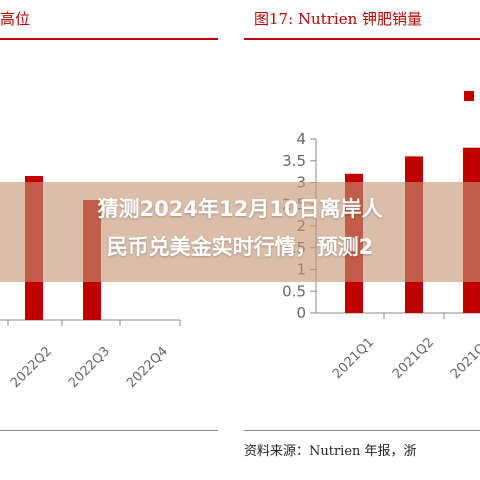  What do you see at coordinates (469, 96) in the screenshot?
I see `right-legend-swatch` at bounding box center [469, 96].